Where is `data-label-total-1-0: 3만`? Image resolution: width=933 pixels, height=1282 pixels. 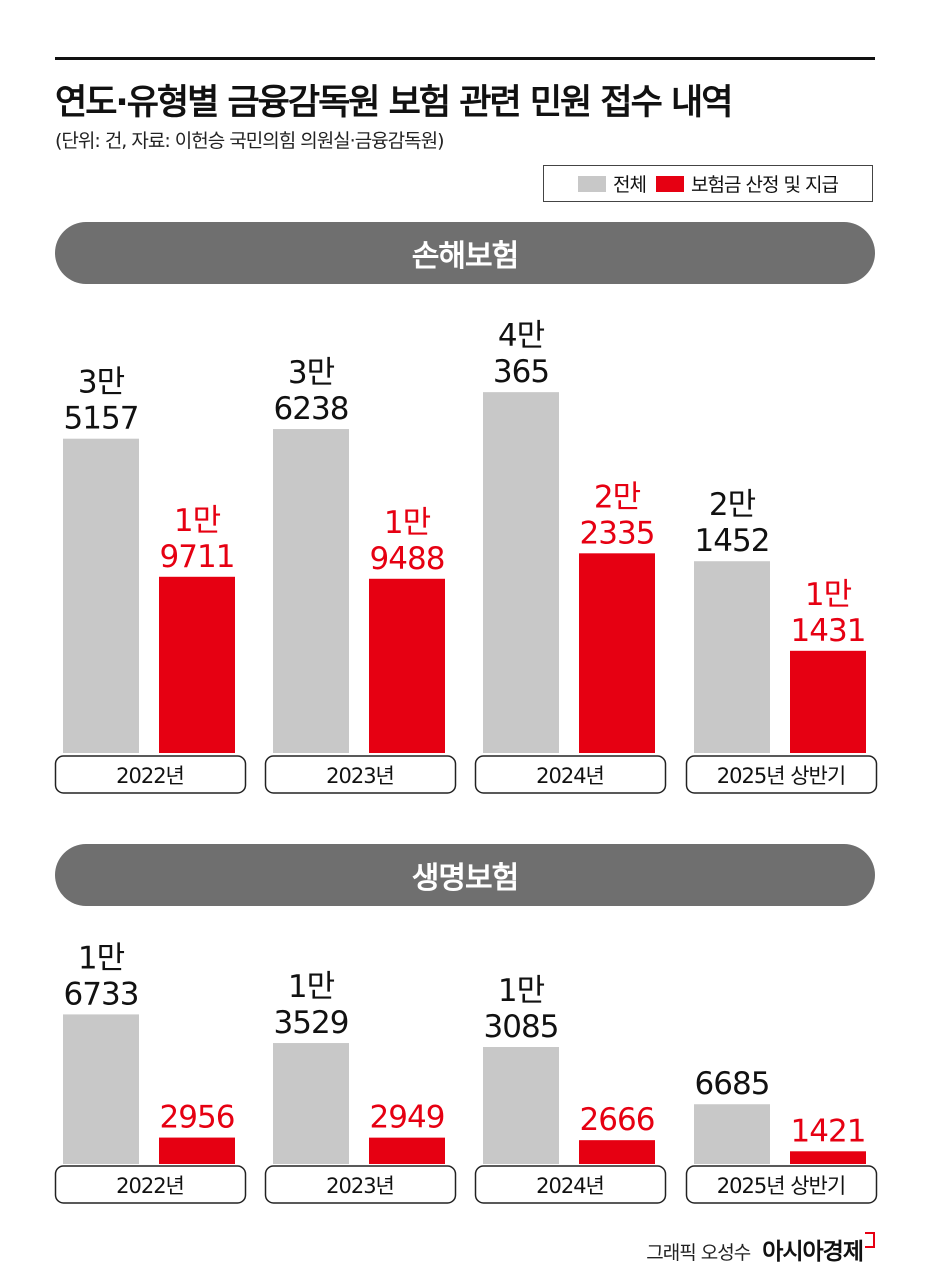 data-label-total-1-0: 3만 is located at coordinates (311, 373).